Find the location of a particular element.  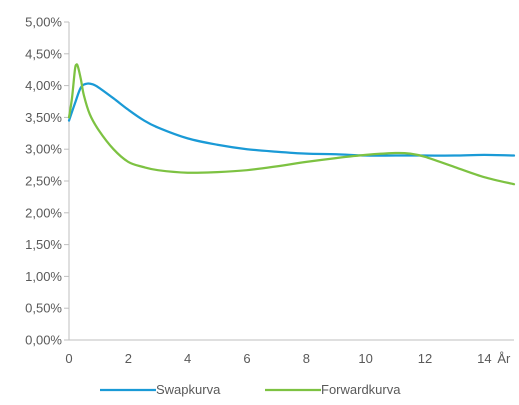

x-tick-label: 12 is located at coordinates (425, 358).